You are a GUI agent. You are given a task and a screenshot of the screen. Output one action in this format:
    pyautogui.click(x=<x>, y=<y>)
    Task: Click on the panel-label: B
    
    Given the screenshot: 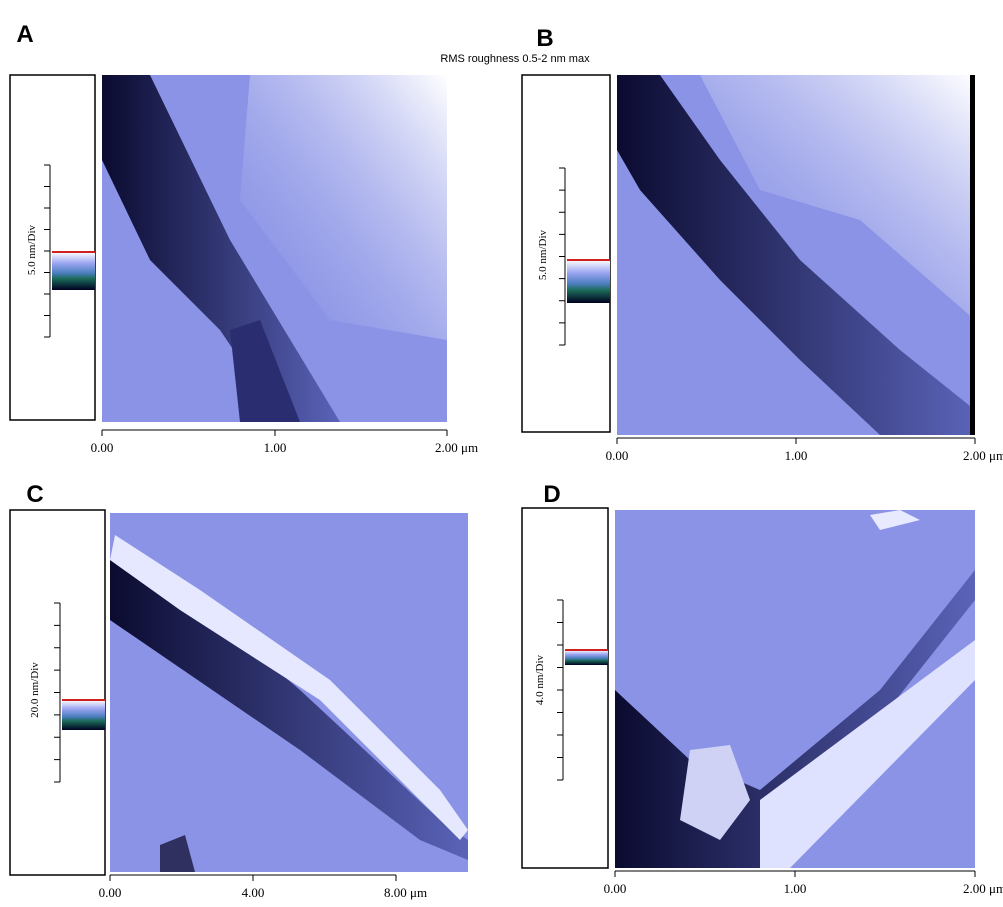 What is the action you would take?
    pyautogui.click(x=544, y=38)
    